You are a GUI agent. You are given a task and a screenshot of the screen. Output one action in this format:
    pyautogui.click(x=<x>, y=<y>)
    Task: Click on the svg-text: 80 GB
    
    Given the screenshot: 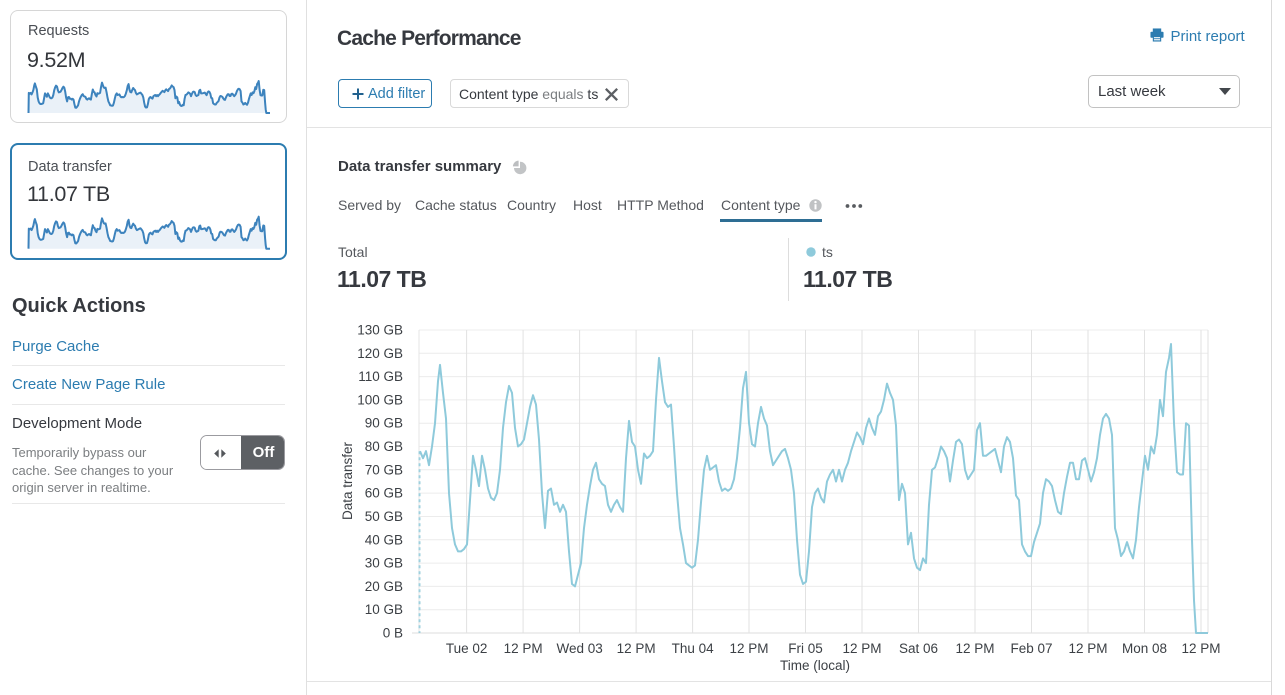 What is the action you would take?
    pyautogui.click(x=384, y=446)
    